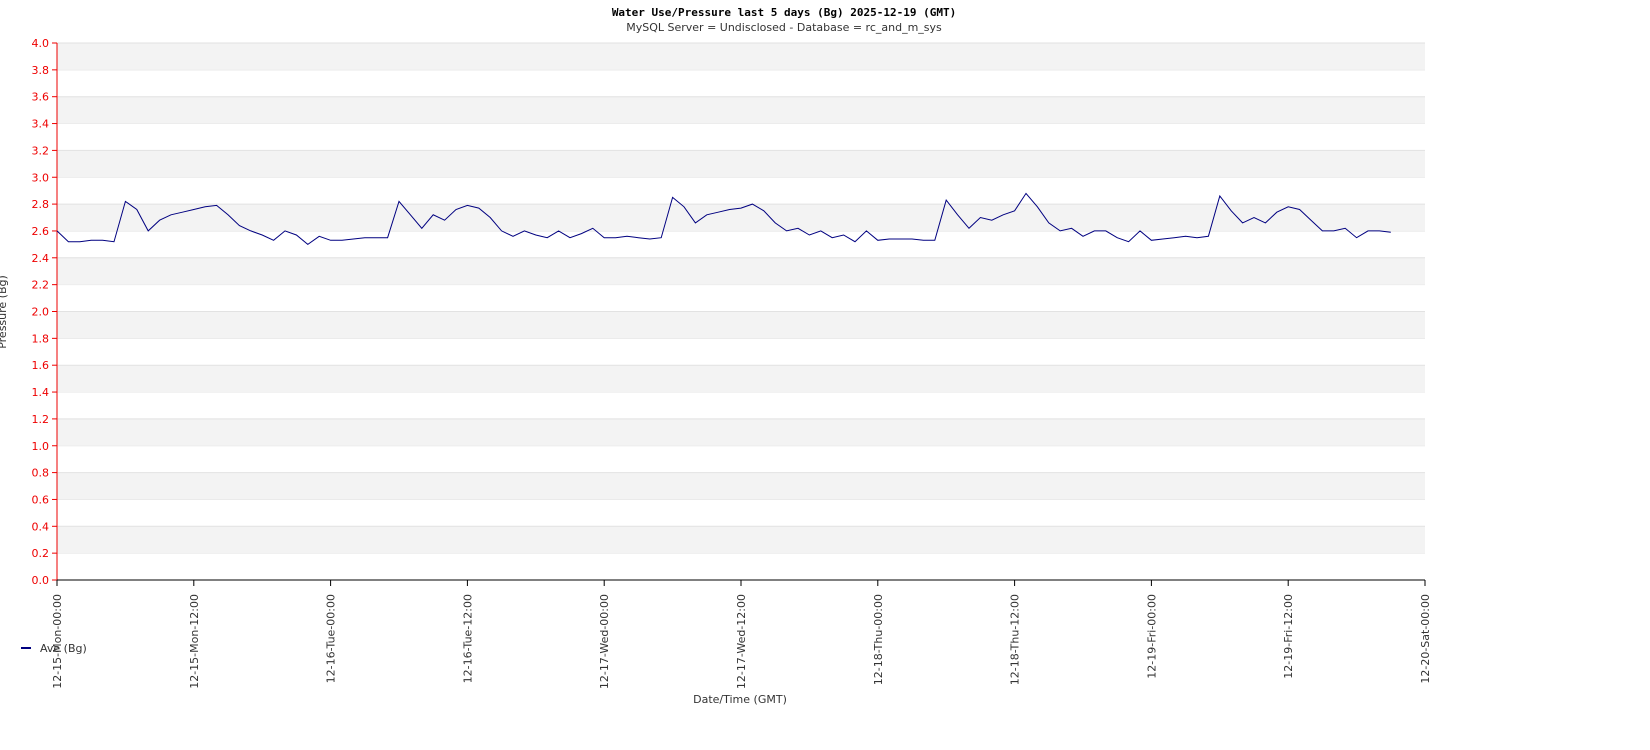  Describe the element at coordinates (41, 177) in the screenshot. I see `y-tick-label: 3.0` at that location.